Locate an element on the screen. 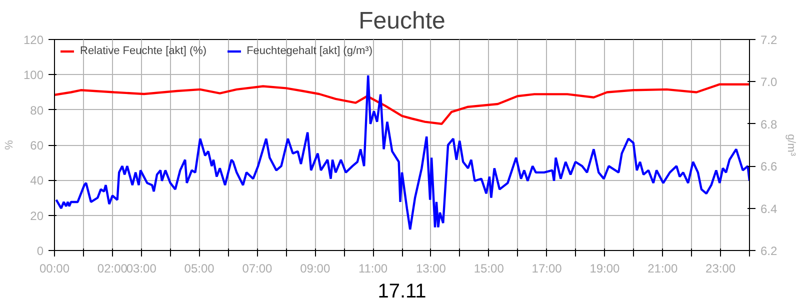  y-tick-label: 40 is located at coordinates (37, 181).